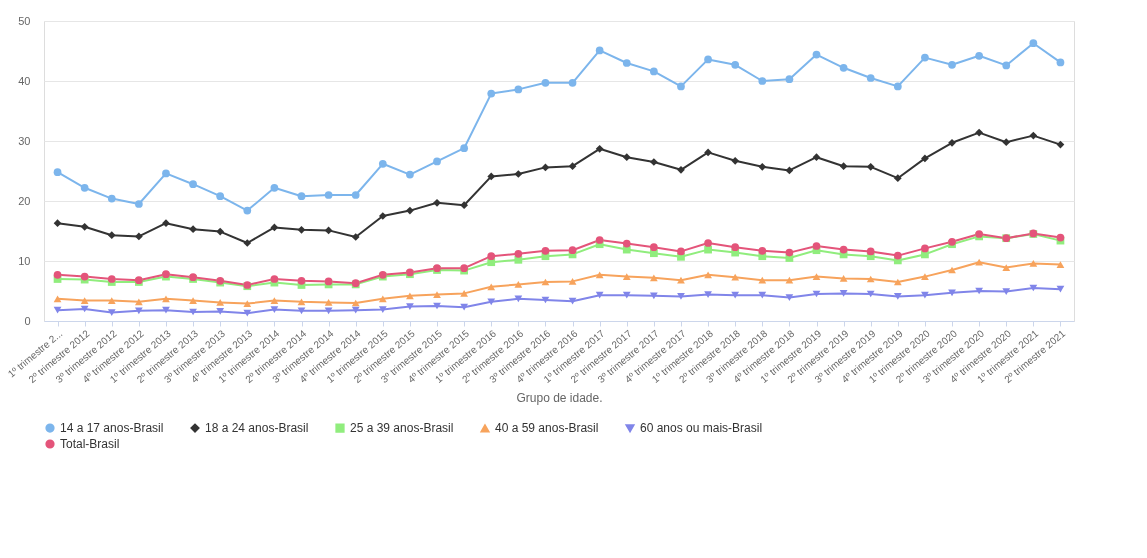 The width and height of the screenshot is (1147, 558). What do you see at coordinates (24, 140) in the screenshot?
I see `y-tick-label: 30` at bounding box center [24, 140].